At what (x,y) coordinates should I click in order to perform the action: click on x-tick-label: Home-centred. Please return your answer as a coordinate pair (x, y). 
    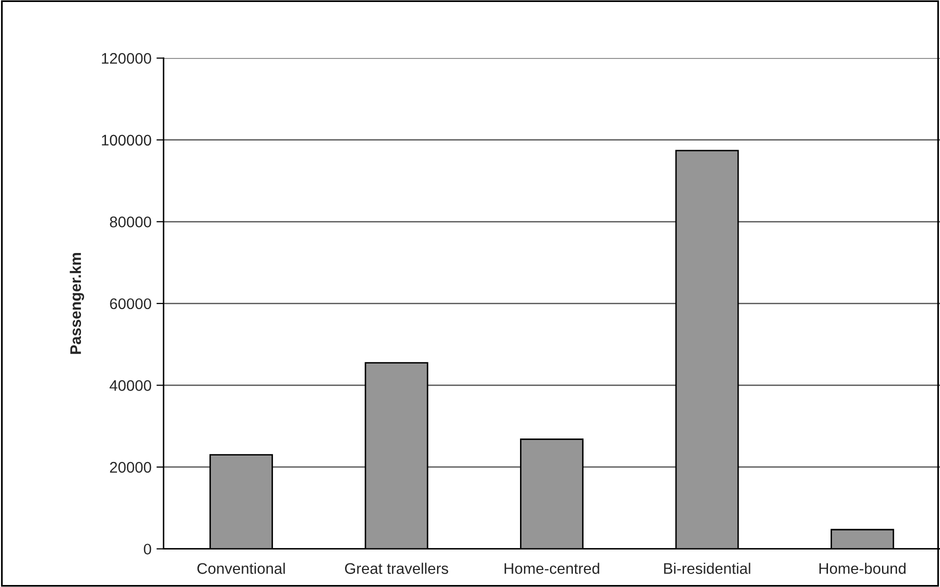
    Looking at the image, I should click on (552, 568).